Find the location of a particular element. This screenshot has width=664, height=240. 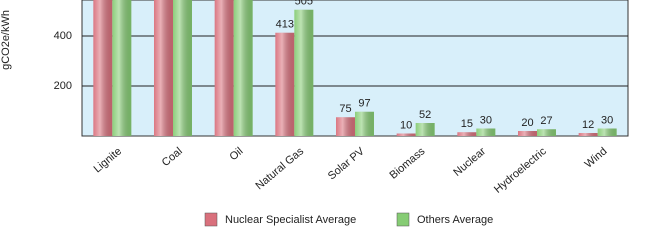

y-tick-label: 400 is located at coordinates (63, 36).